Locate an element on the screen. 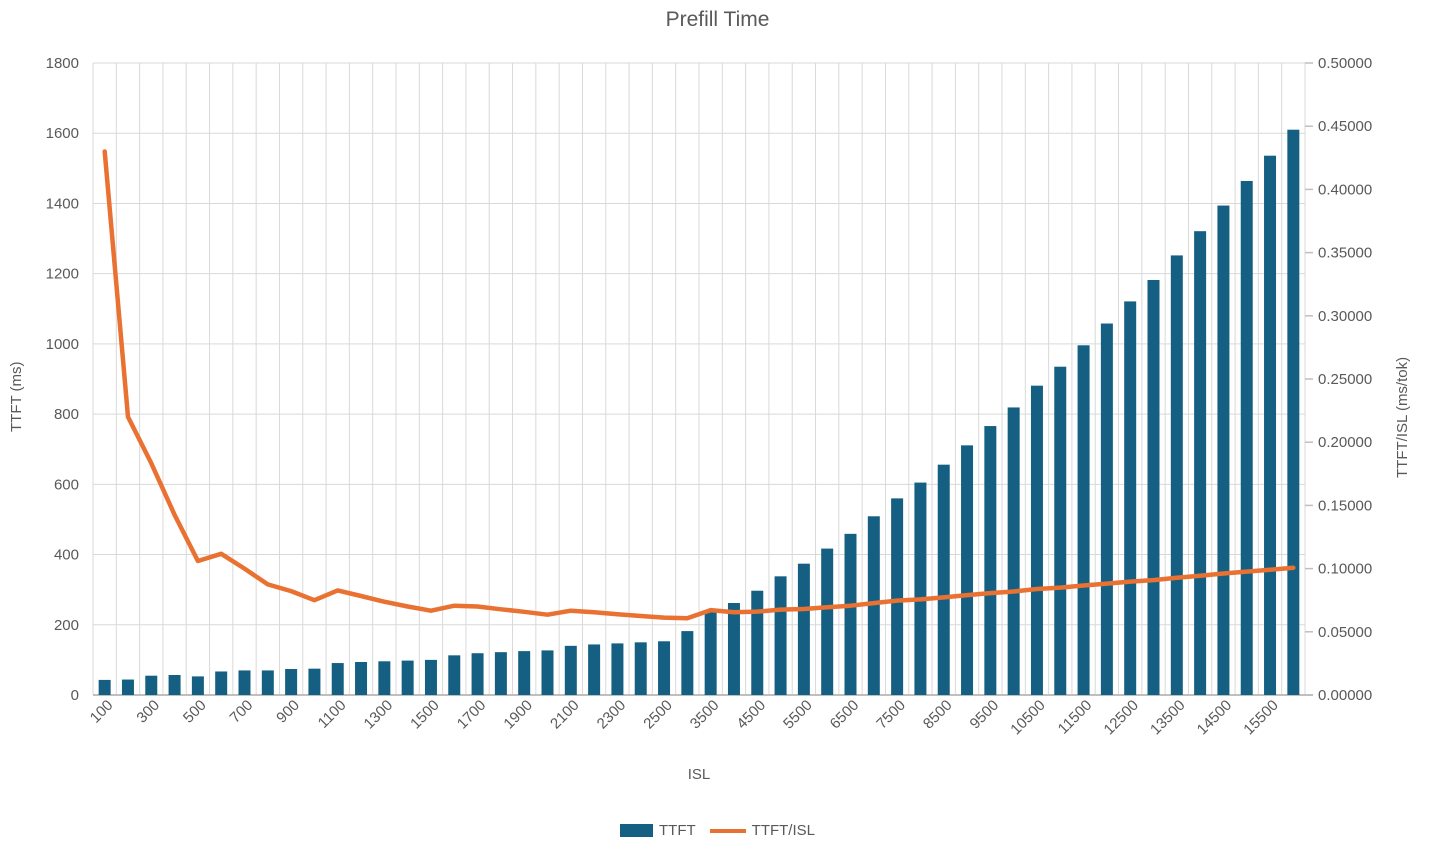 The width and height of the screenshot is (1435, 847). x-axis-tick-label: 7500 is located at coordinates (891, 715).